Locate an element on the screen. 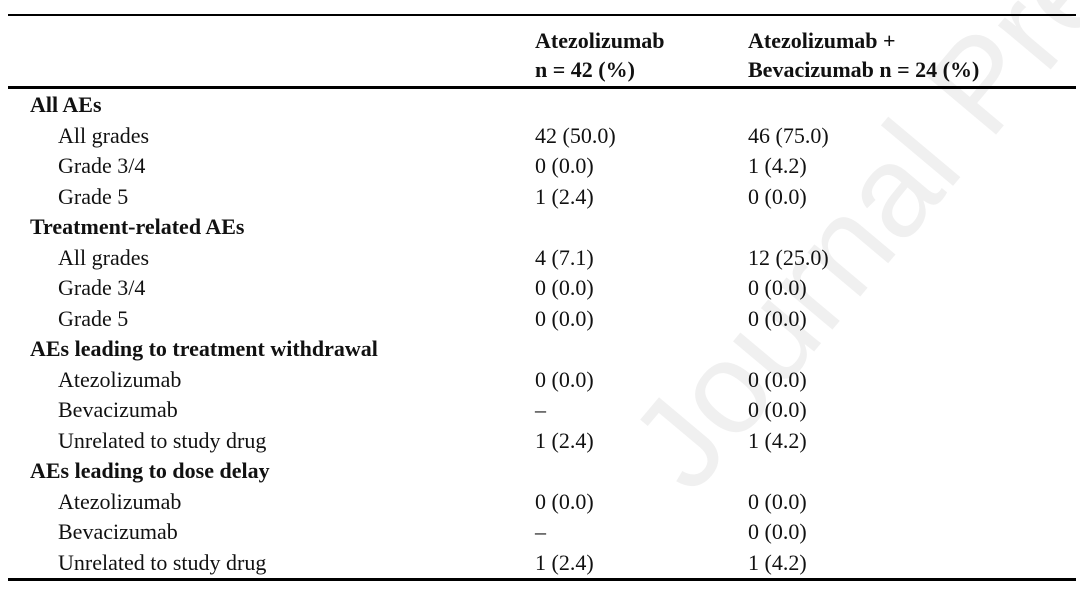  section-header-row: Treatment-related AEs is located at coordinates (540, 226).